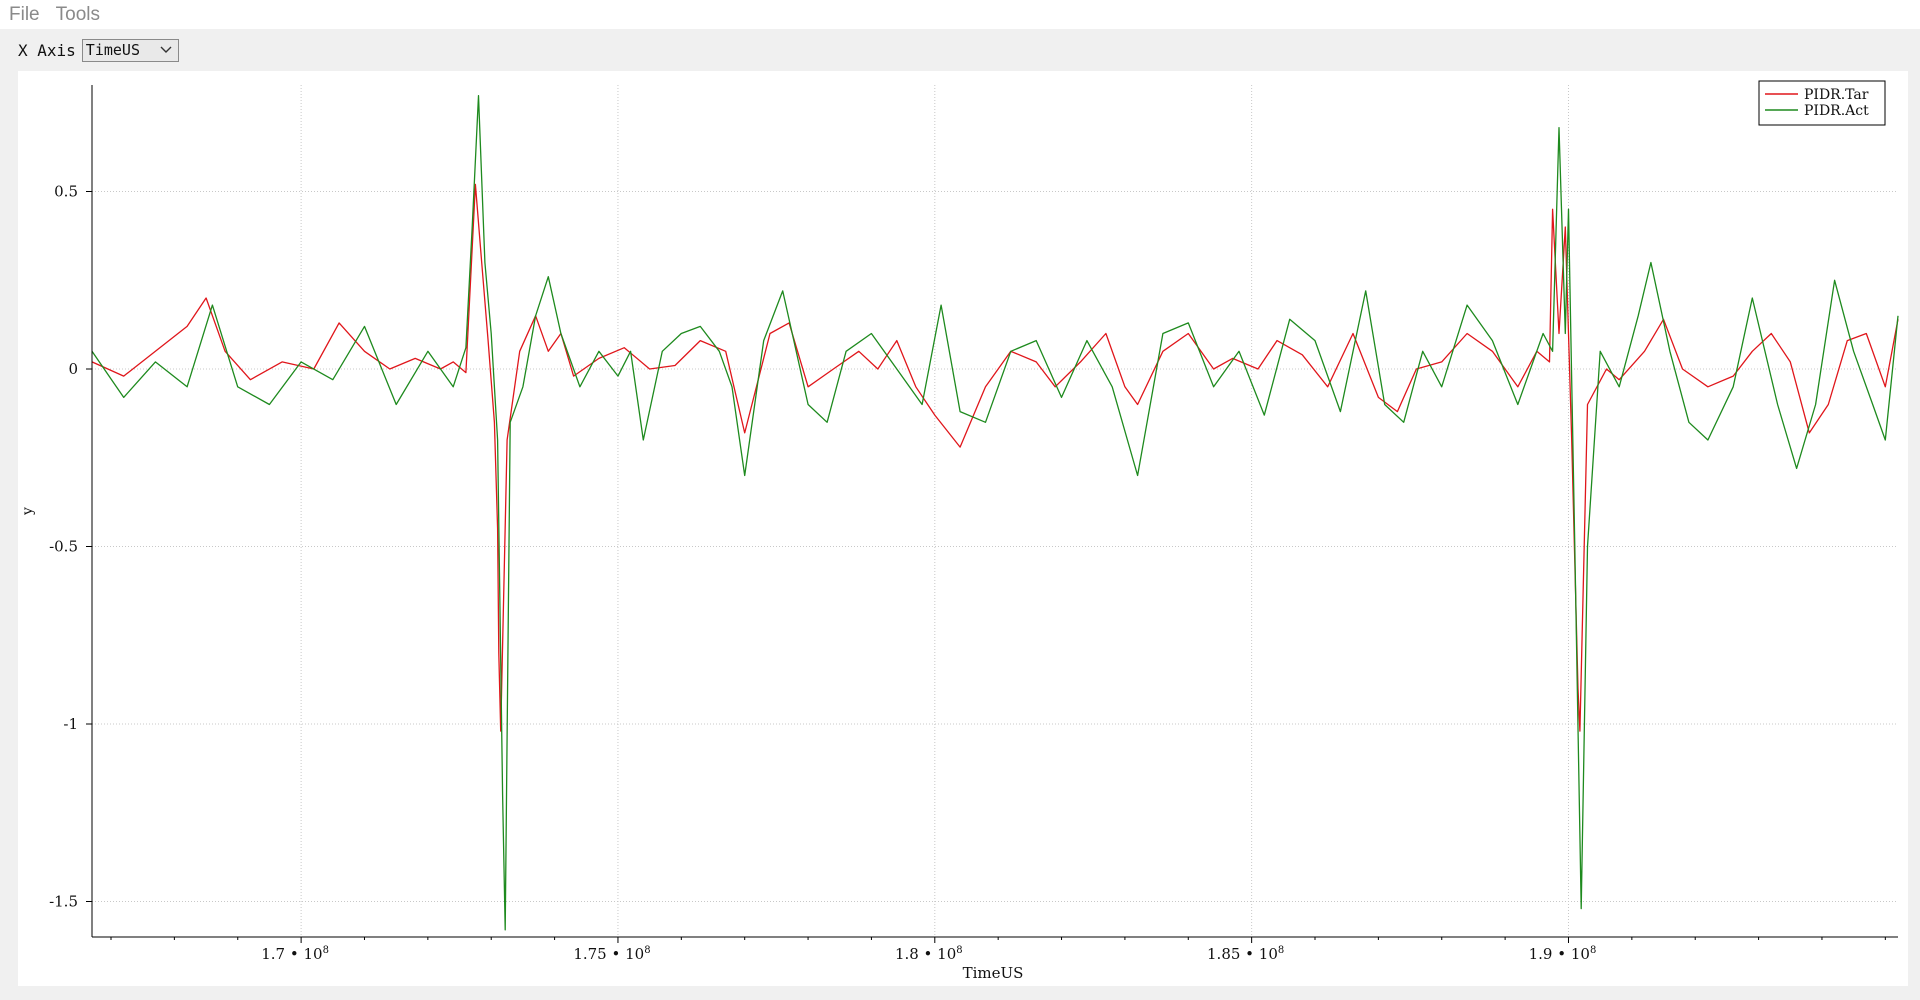 This screenshot has height=1000, width=1920. I want to click on x-axis-select: TimeUS, so click(130, 50).